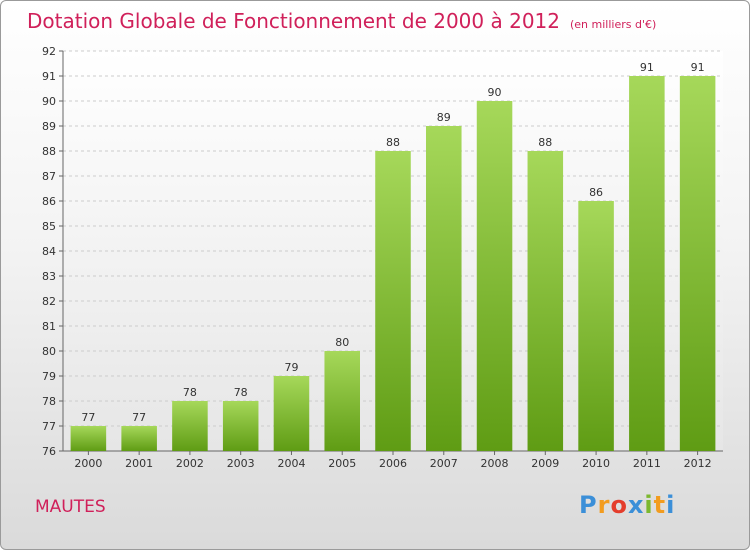 Image resolution: width=750 pixels, height=550 pixels. What do you see at coordinates (88, 463) in the screenshot?
I see `x-tick-label: 2000` at bounding box center [88, 463].